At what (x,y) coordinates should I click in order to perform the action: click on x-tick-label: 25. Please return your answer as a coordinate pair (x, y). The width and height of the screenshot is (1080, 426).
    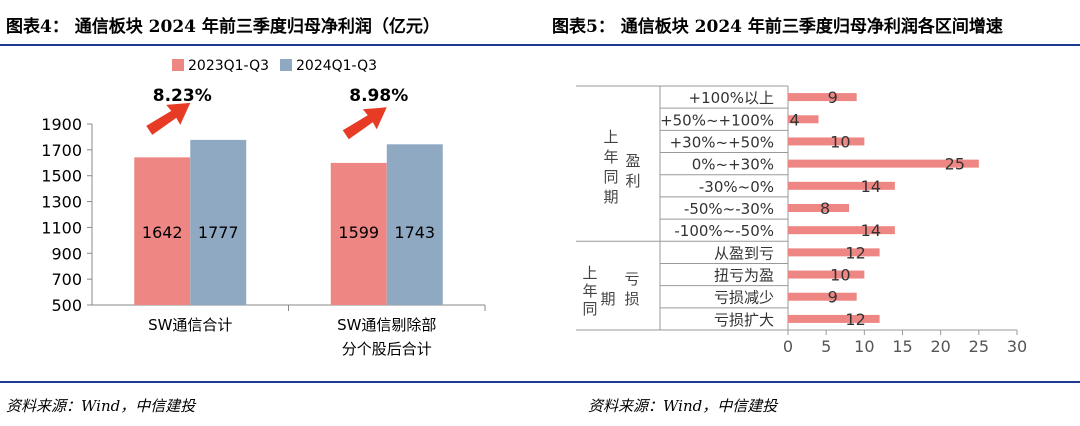
    Looking at the image, I should click on (979, 346).